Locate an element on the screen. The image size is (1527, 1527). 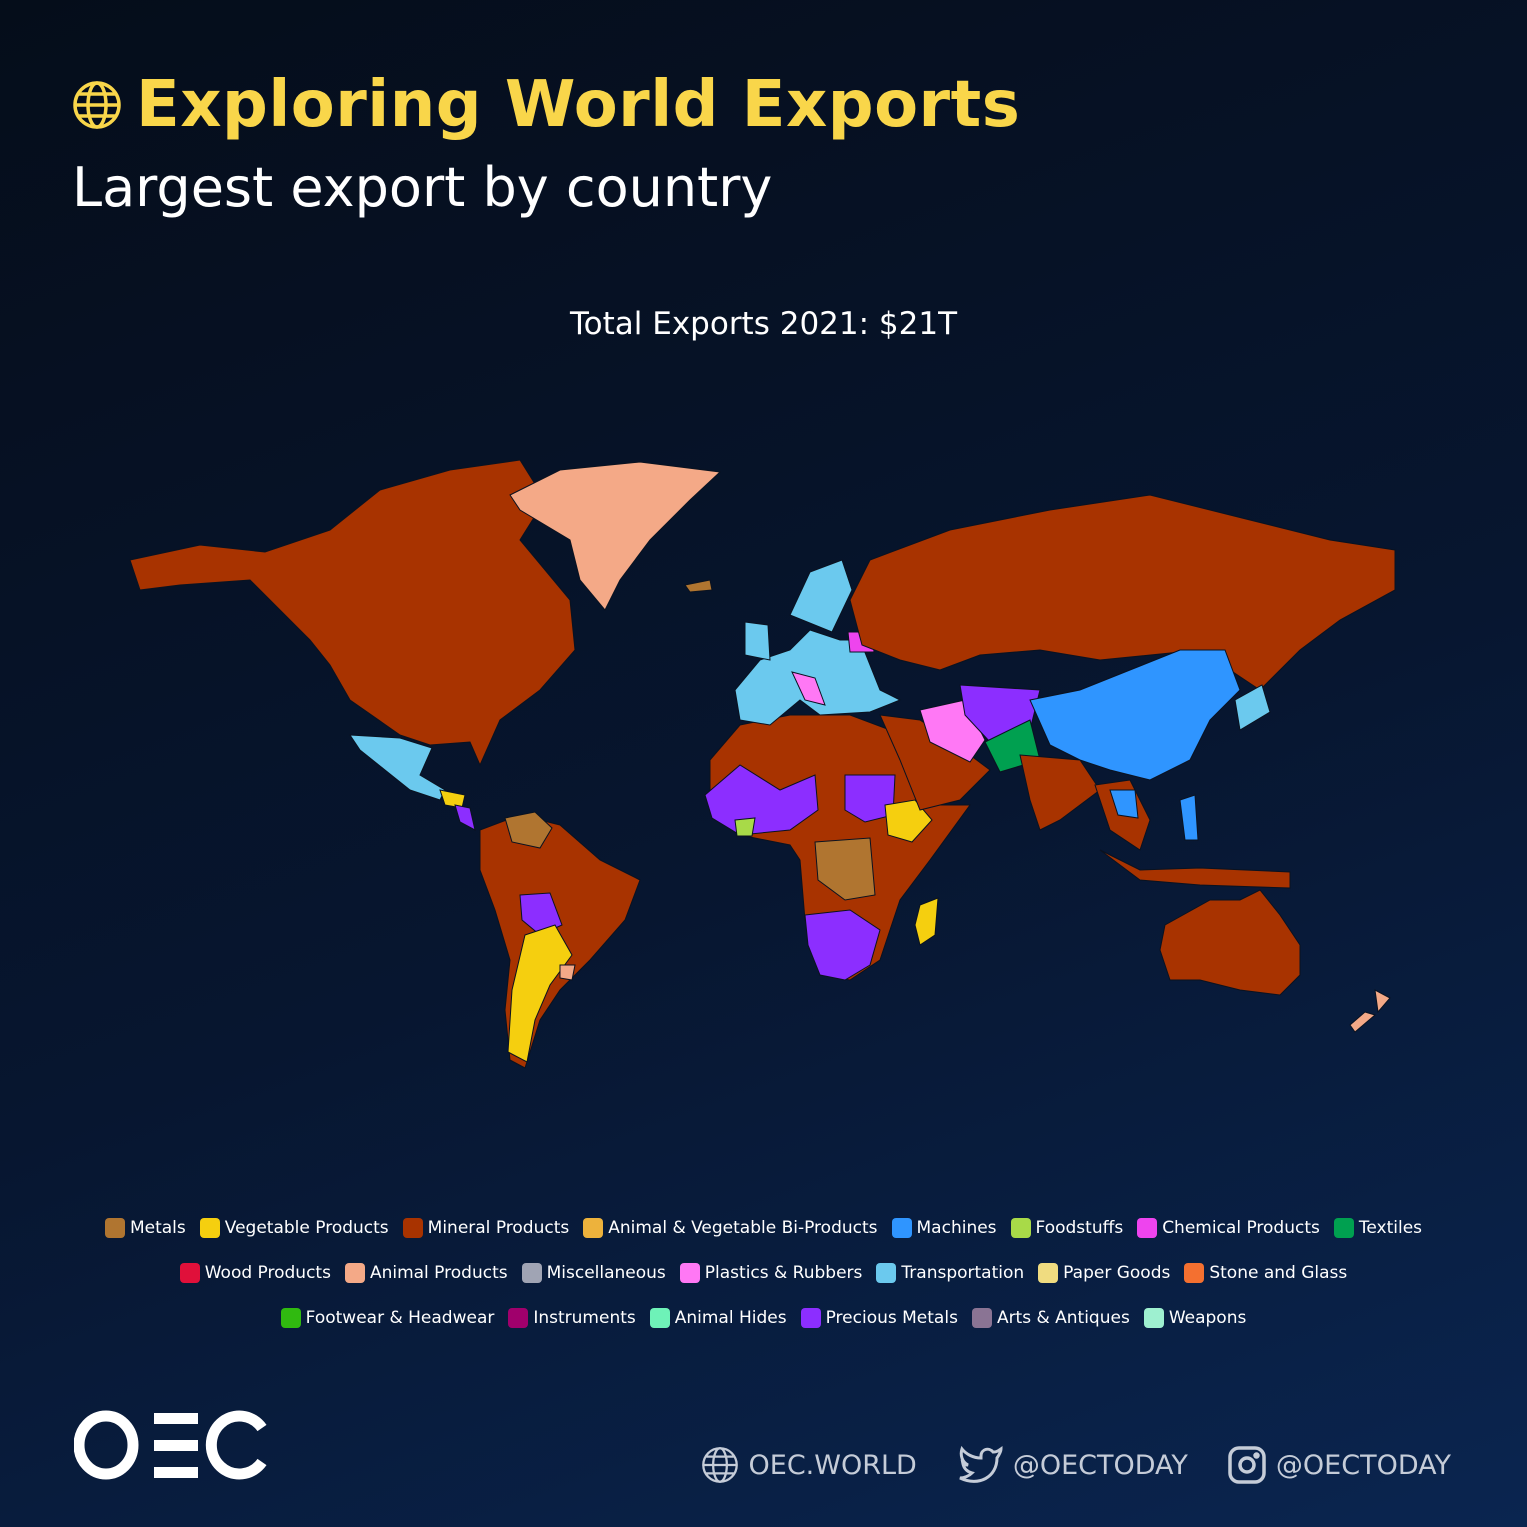
legend-item: Arts & Antiques is located at coordinates (1050, 1317).